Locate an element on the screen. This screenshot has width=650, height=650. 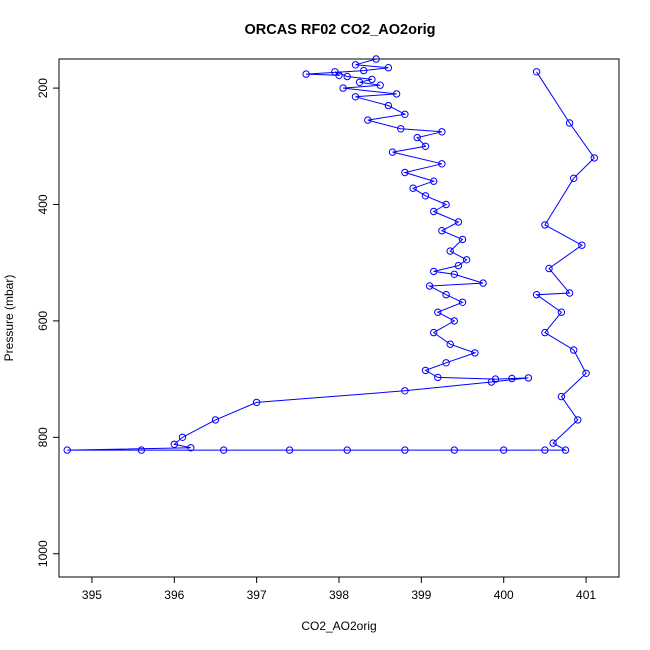
y-tick-label: 600 is located at coordinates (43, 321).